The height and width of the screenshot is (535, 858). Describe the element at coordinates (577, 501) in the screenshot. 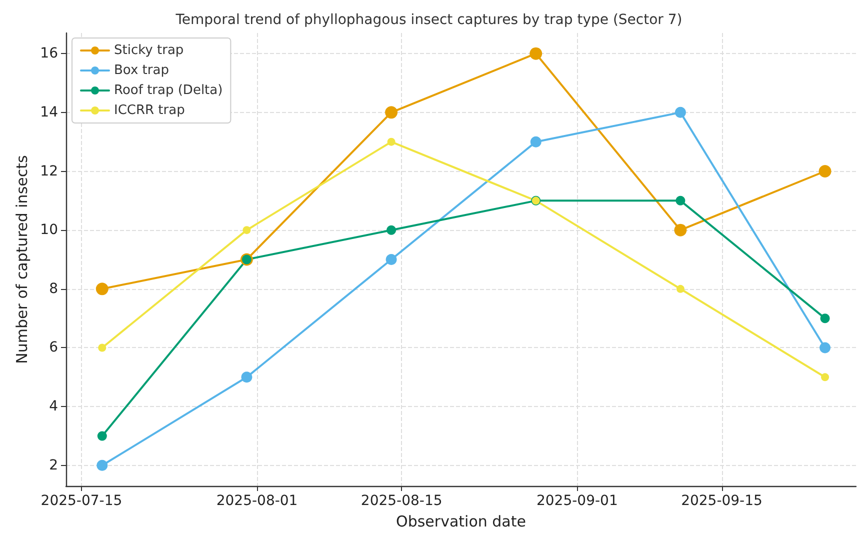

I see `x-tick-label: 2025-09-01` at that location.